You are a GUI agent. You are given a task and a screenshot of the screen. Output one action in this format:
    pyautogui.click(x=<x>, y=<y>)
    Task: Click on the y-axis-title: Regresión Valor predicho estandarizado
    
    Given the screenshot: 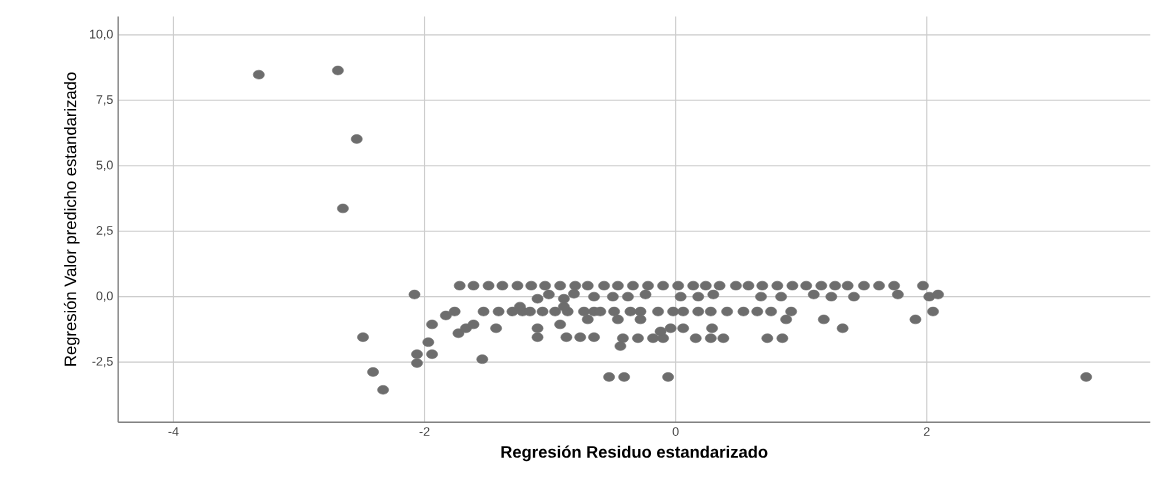 What is the action you would take?
    pyautogui.click(x=71, y=219)
    